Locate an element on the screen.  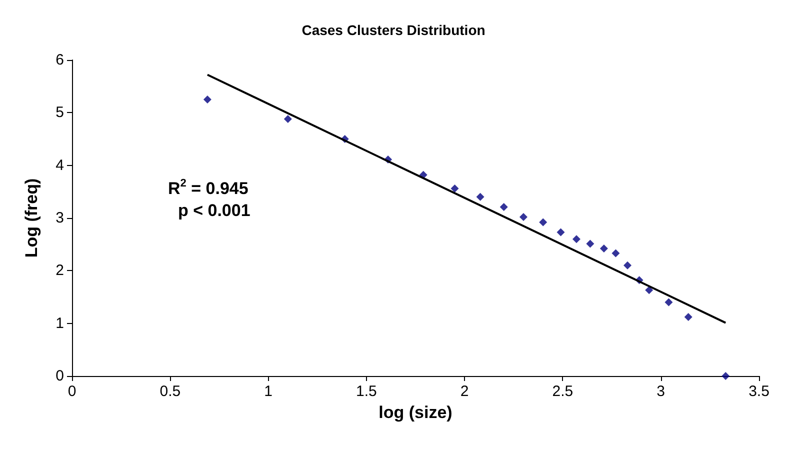
x-tick-label: 3 is located at coordinates (661, 391).